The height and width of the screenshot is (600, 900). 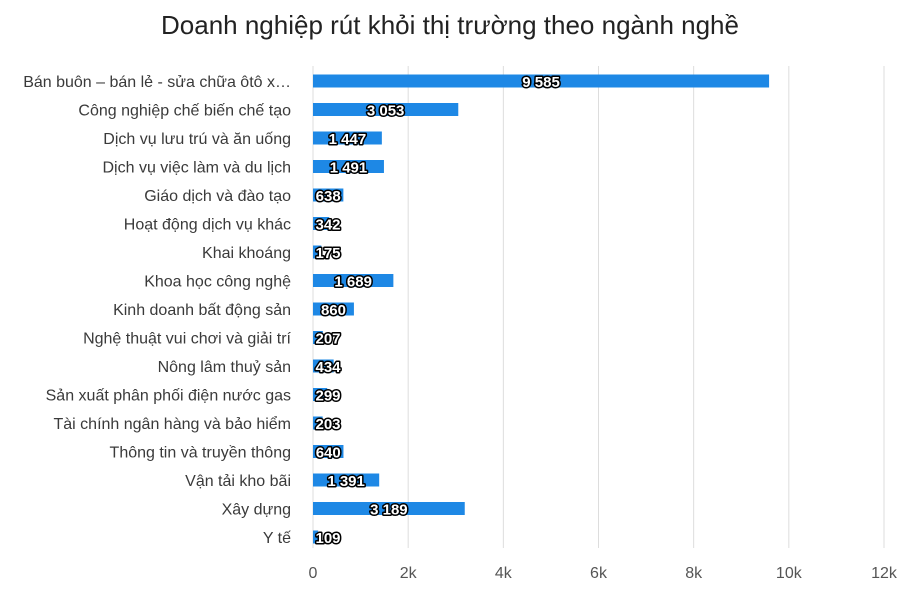 I want to click on x-tick-label: 6k, so click(x=599, y=573).